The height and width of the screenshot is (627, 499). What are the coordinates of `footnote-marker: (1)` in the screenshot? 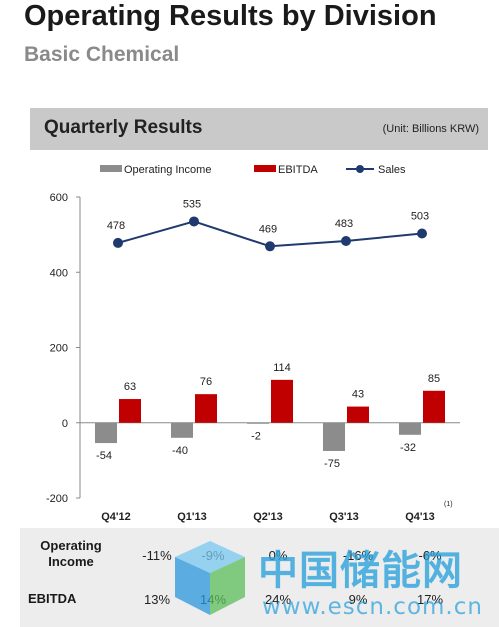 It's located at (448, 504).